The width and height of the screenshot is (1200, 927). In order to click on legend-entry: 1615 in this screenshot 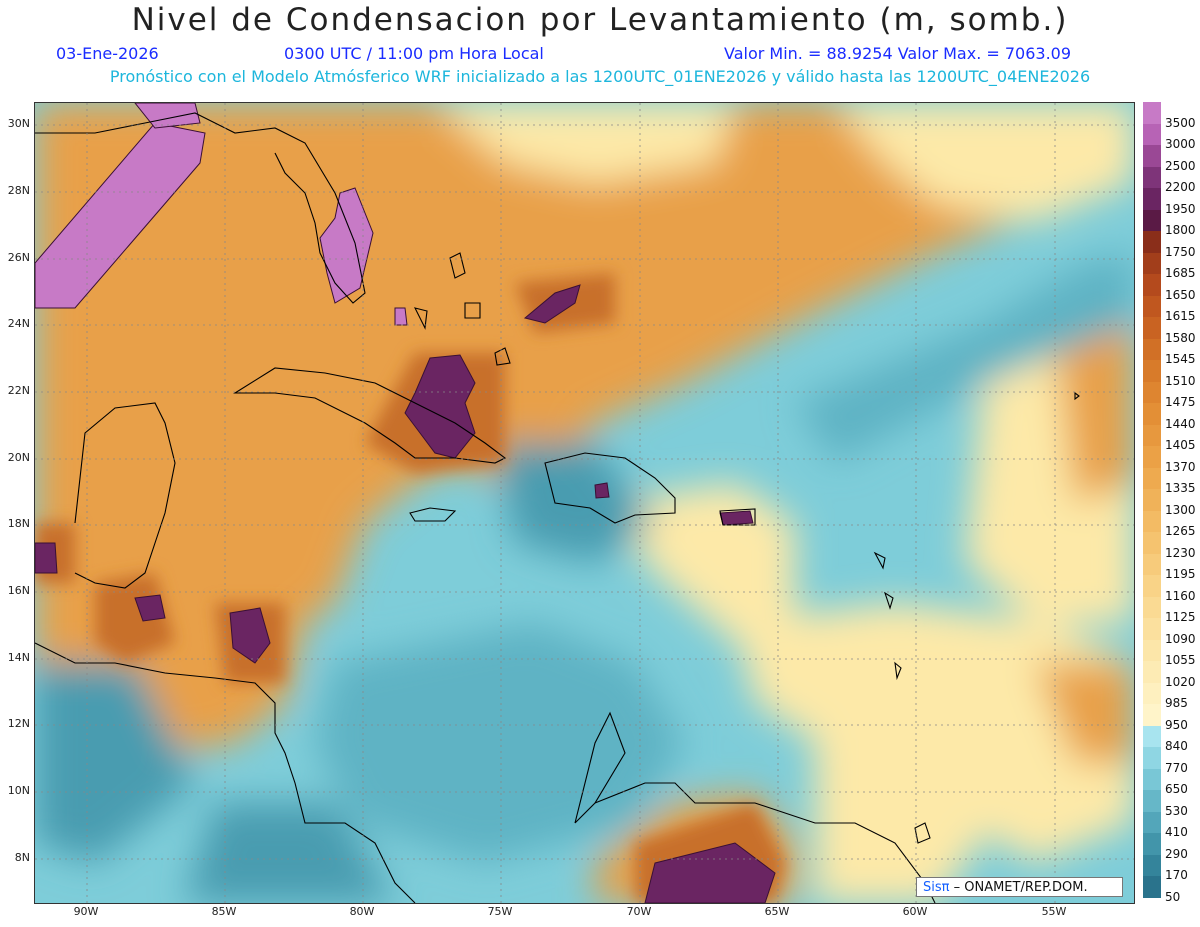, I will do `click(1171, 309)`.